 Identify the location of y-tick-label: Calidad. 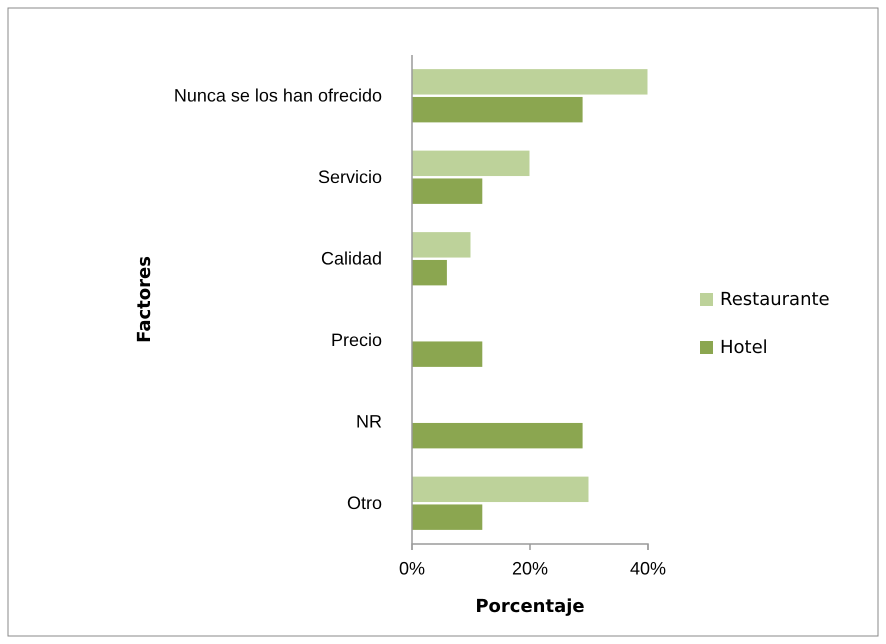
(351, 258).